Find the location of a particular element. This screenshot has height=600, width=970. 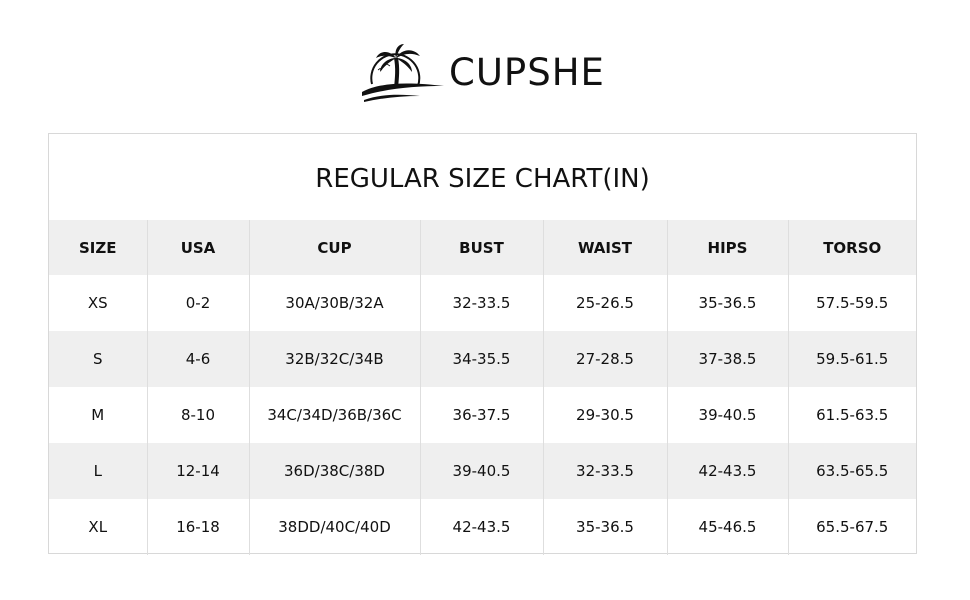

table-cell: 8-10 is located at coordinates (197, 415).